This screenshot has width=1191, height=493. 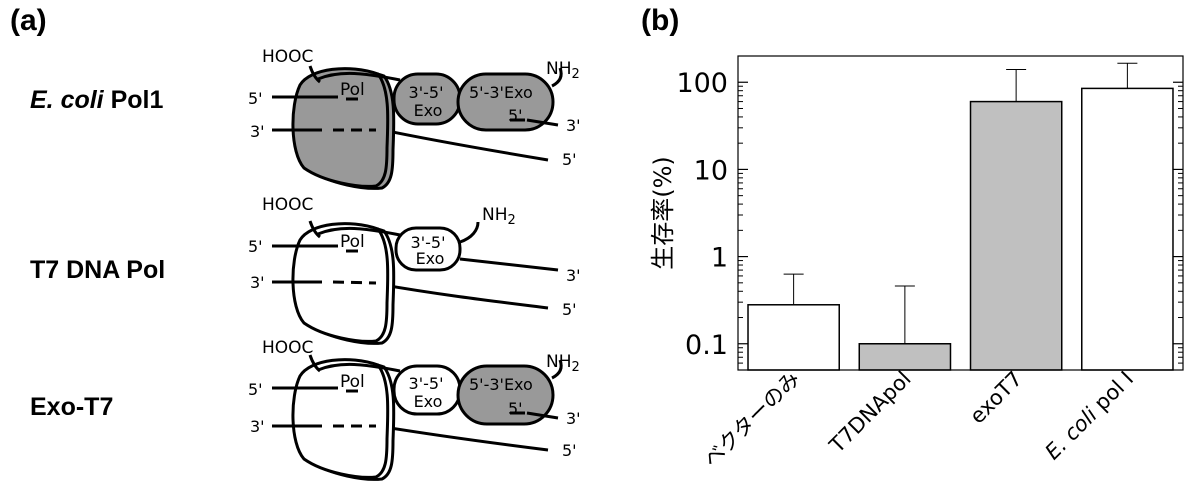 I want to click on row-label-ecoli-pol1: E. coli Pol1, so click(x=96, y=100).